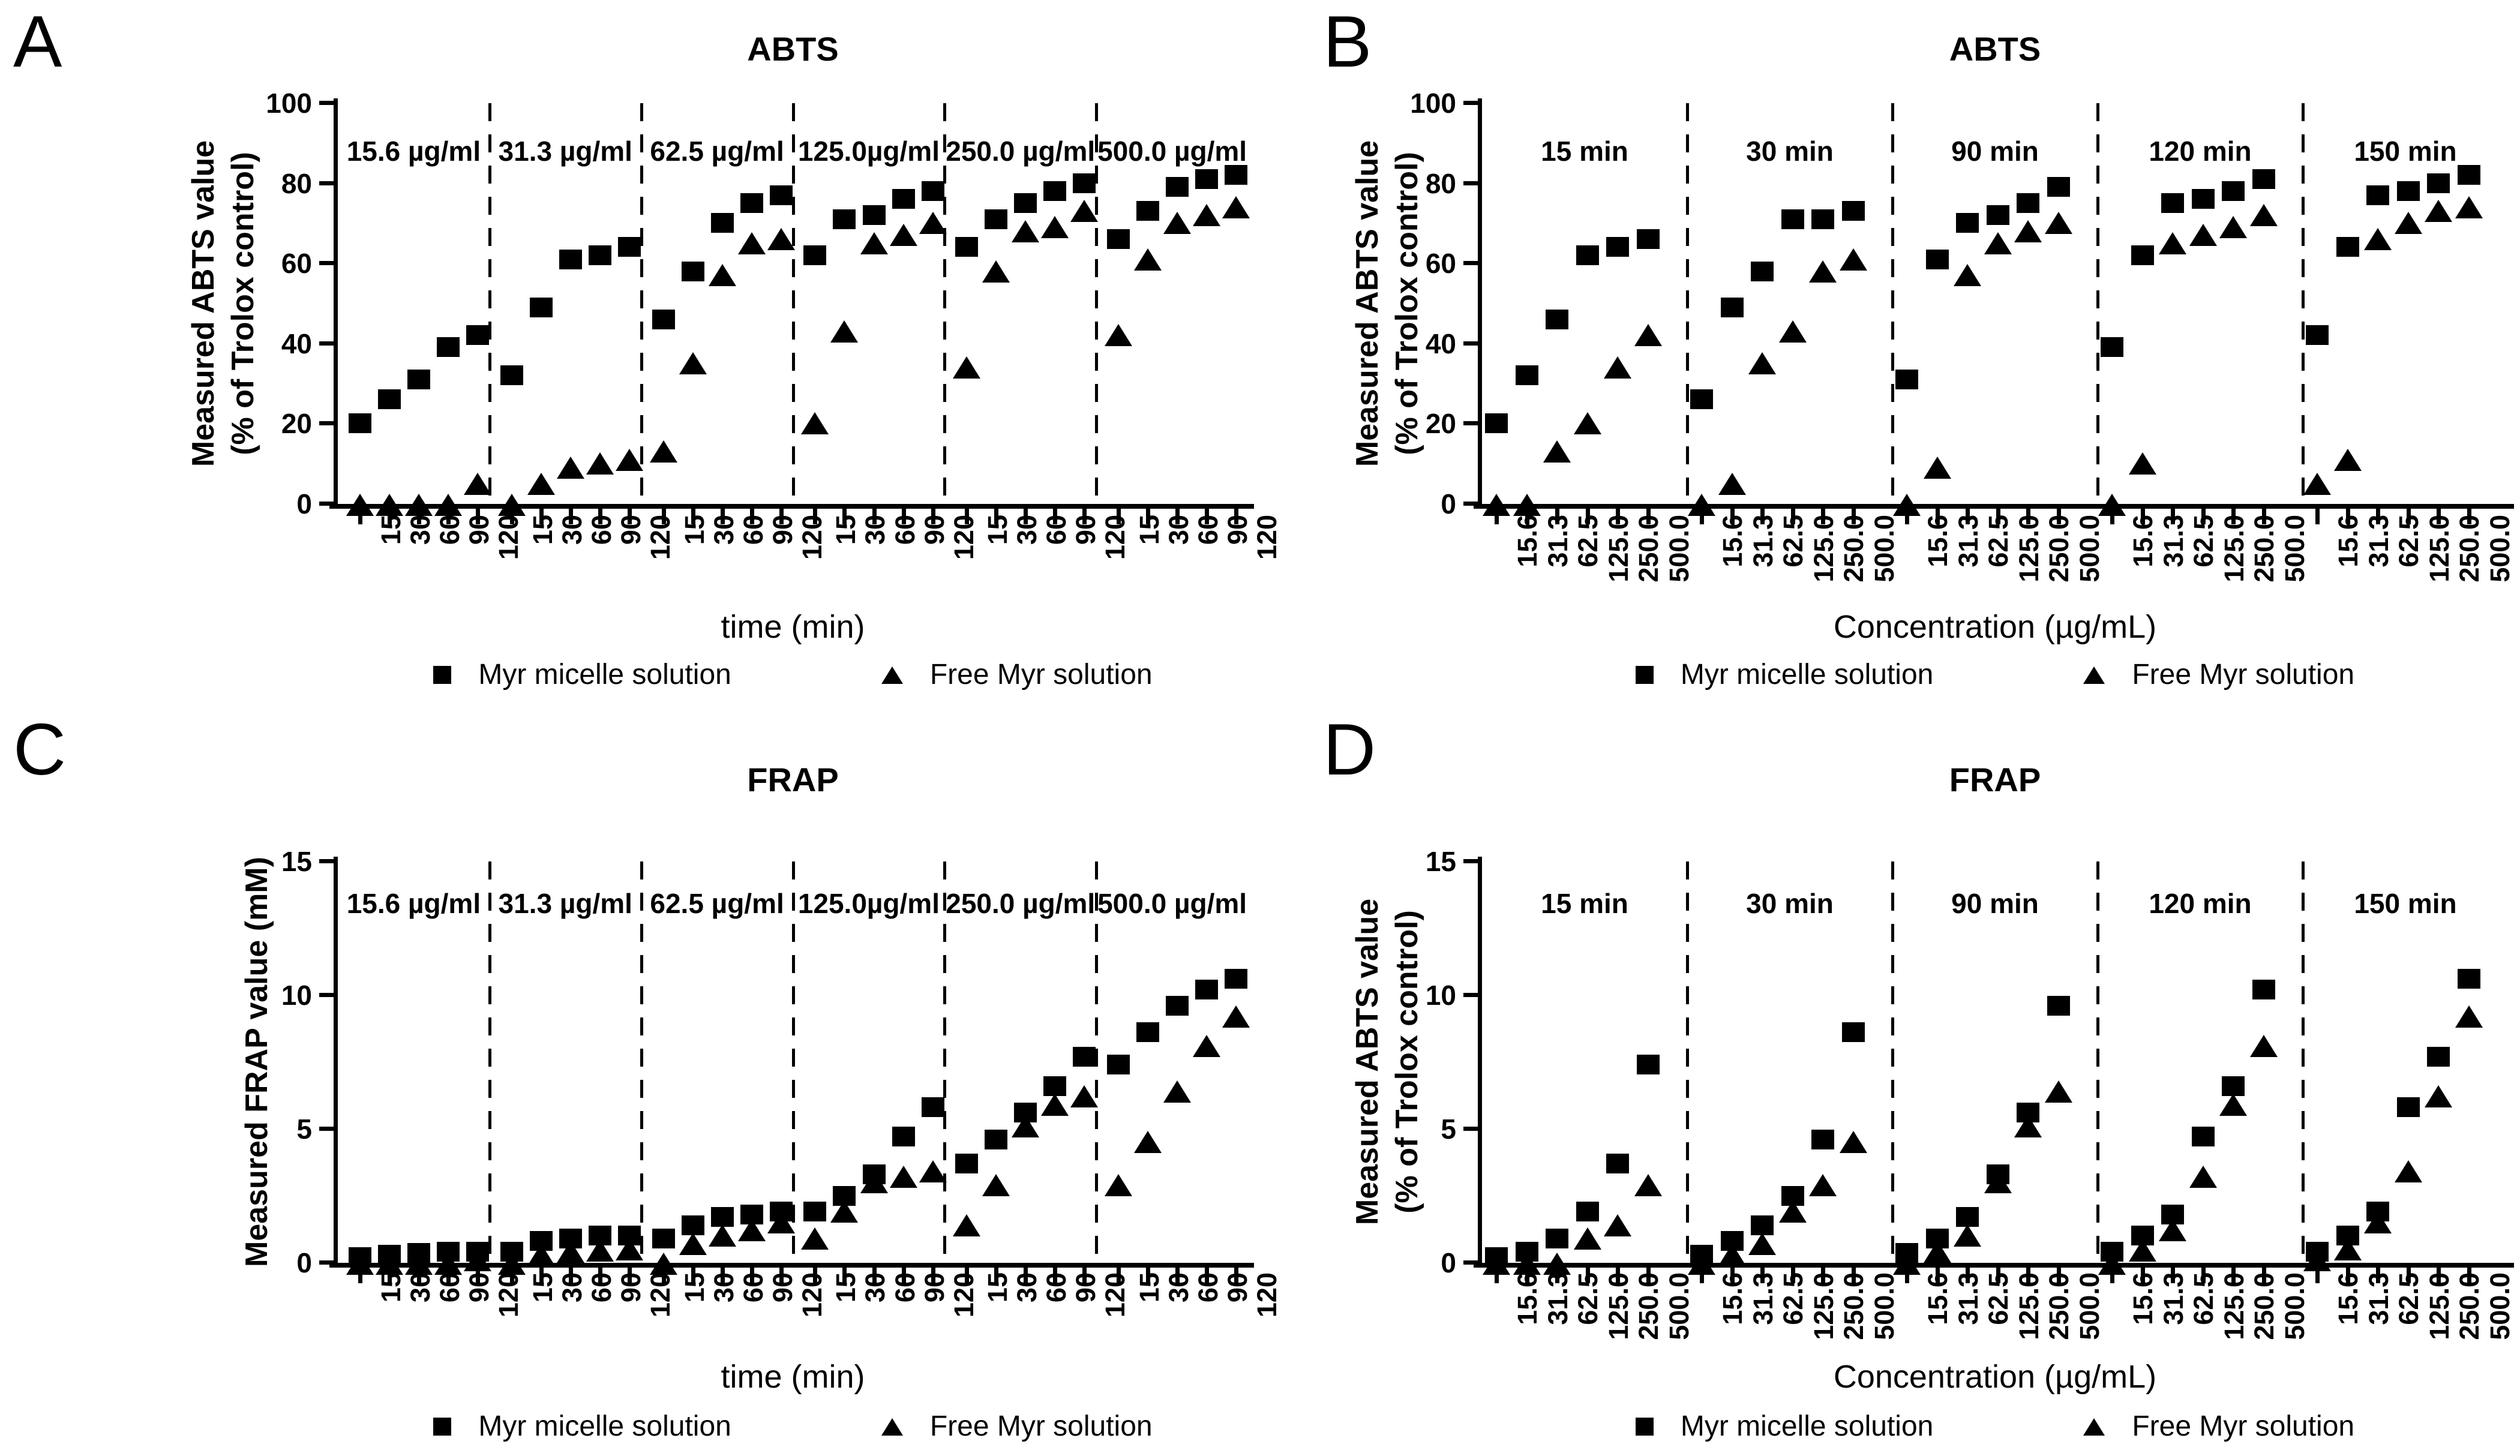  Describe the element at coordinates (203, 304) in the screenshot. I see `y-axis-label-line: Measured ABTS value` at that location.